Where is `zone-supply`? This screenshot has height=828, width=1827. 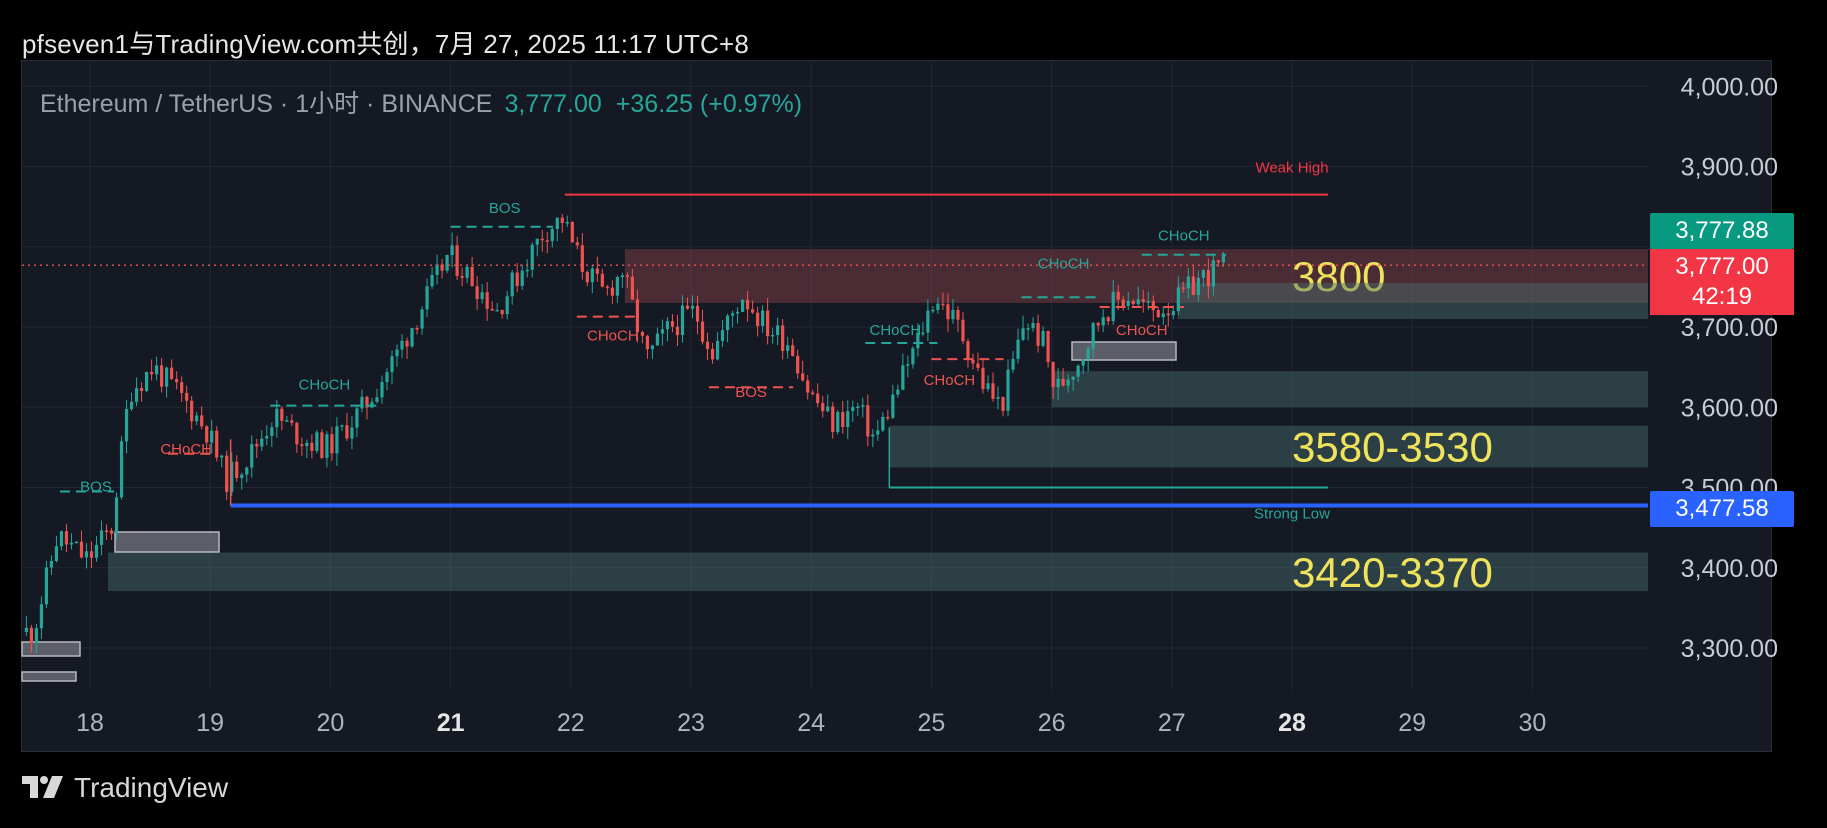 zone-supply is located at coordinates (1136, 276).